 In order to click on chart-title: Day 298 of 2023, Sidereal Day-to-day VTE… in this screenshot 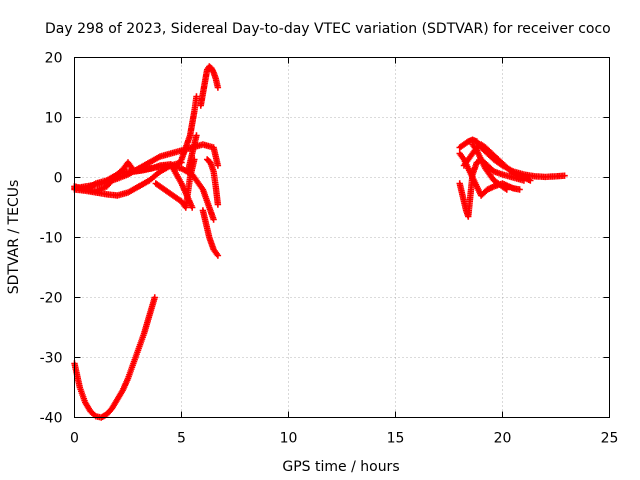, I will do `click(328, 29)`.